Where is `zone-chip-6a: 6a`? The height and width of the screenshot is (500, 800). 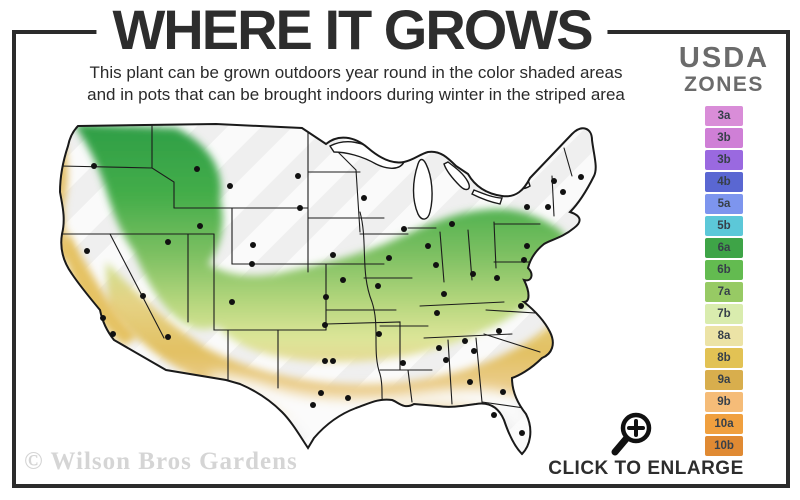 zone-chip-6a: 6a is located at coordinates (724, 248).